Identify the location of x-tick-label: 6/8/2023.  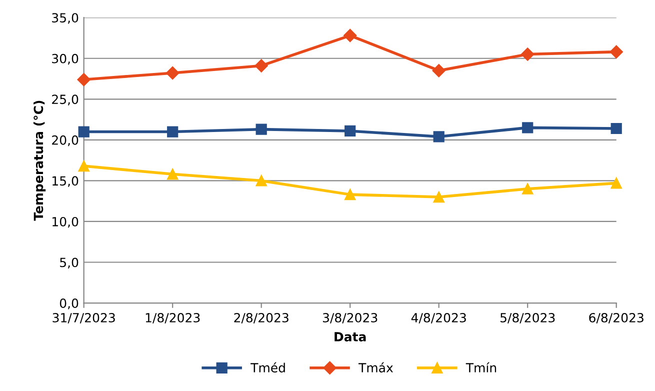
(616, 318).